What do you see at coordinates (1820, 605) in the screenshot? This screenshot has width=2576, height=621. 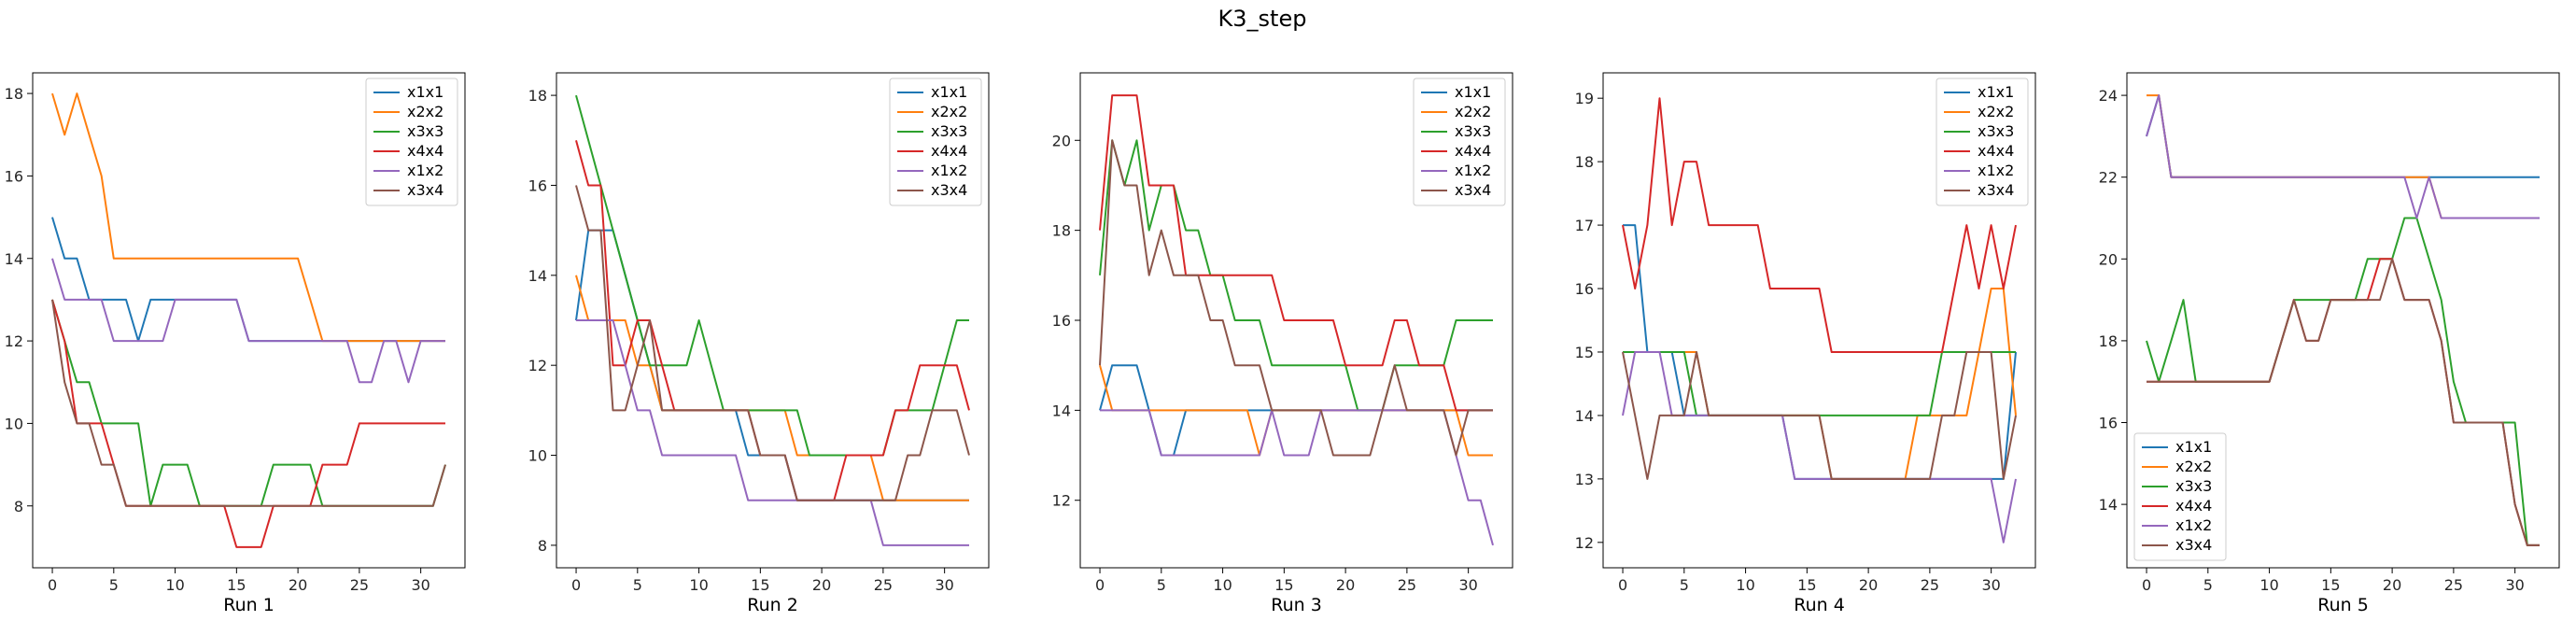 I see `x-axis-title-run-4: Run 4` at bounding box center [1820, 605].